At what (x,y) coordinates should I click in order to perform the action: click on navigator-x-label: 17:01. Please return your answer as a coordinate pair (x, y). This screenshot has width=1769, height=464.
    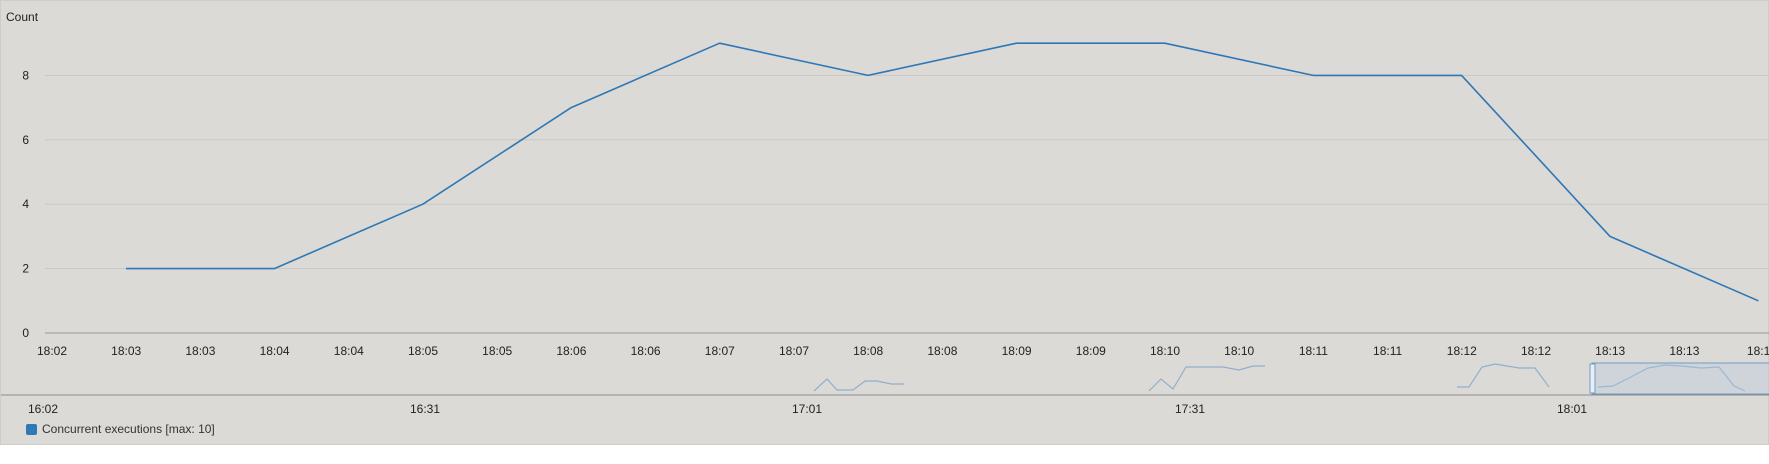
    Looking at the image, I should click on (807, 409).